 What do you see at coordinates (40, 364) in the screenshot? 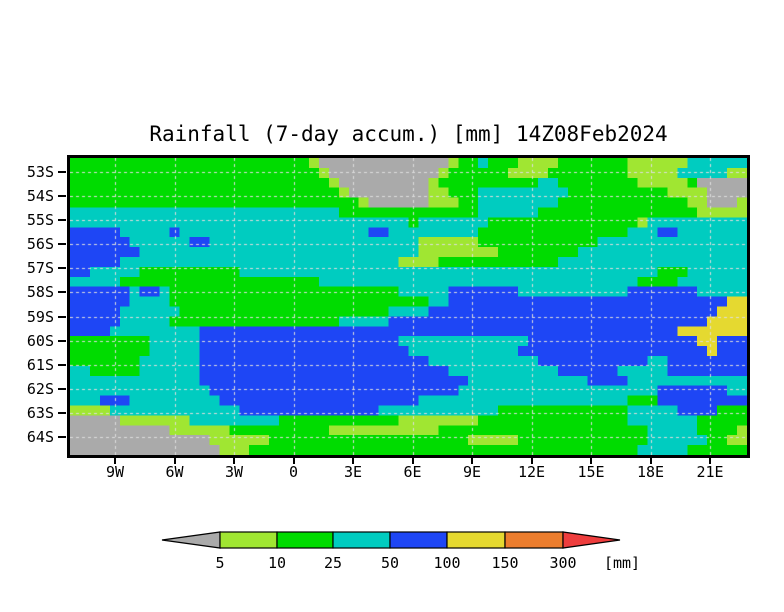
I see `y-axis-tick-label: 61S` at bounding box center [40, 364].